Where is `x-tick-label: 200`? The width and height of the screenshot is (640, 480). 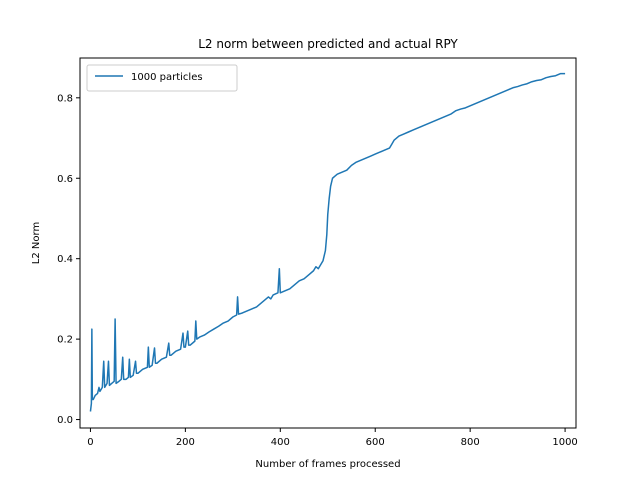 x-tick-label: 200 is located at coordinates (185, 442).